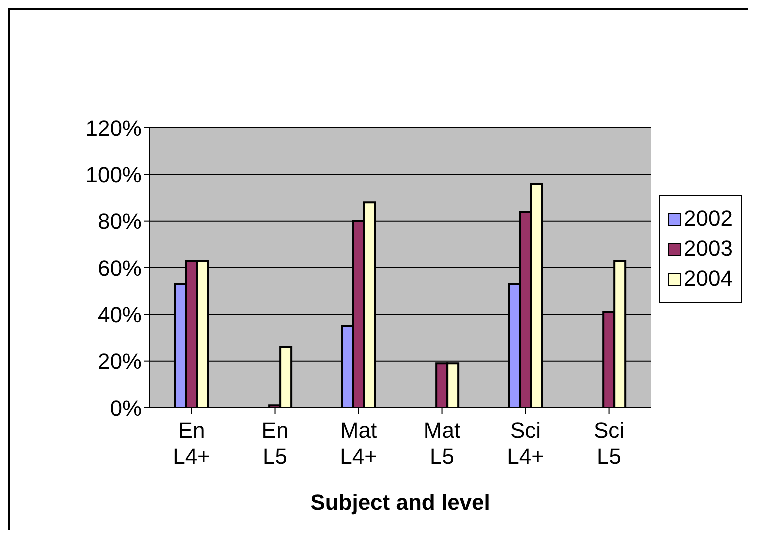 Image resolution: width=758 pixels, height=538 pixels. I want to click on y-tick-label: 120%, so click(114, 128).